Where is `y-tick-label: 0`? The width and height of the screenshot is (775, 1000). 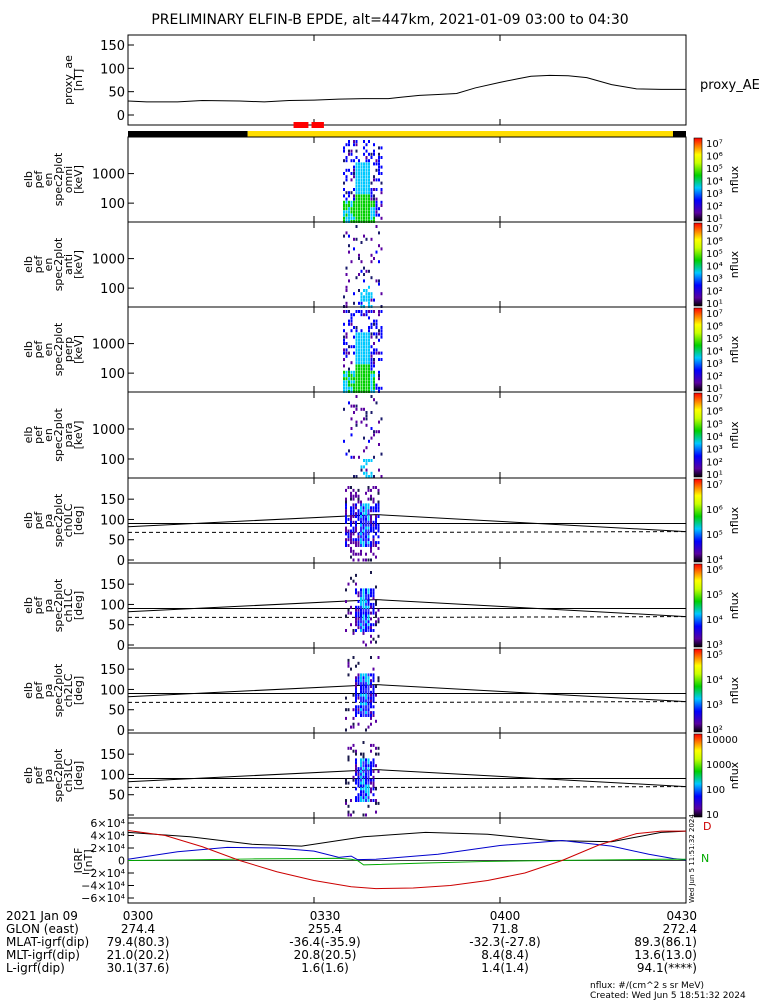 y-tick-label: 0 is located at coordinates (121, 646).